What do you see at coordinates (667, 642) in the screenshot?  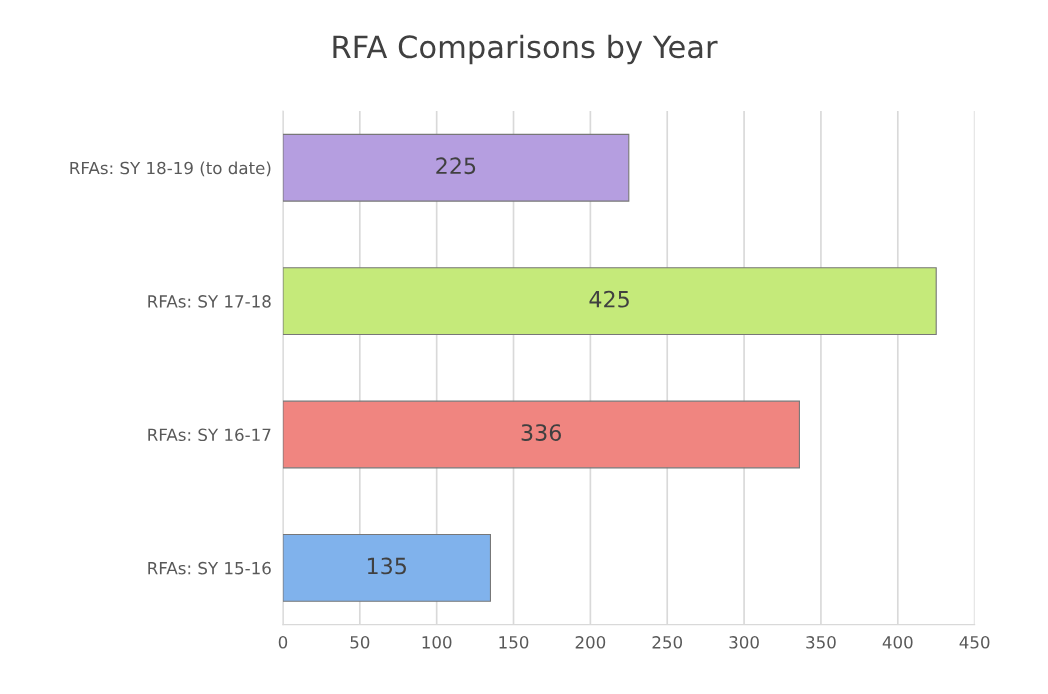 I see `x-tick-label: 250` at bounding box center [667, 642].